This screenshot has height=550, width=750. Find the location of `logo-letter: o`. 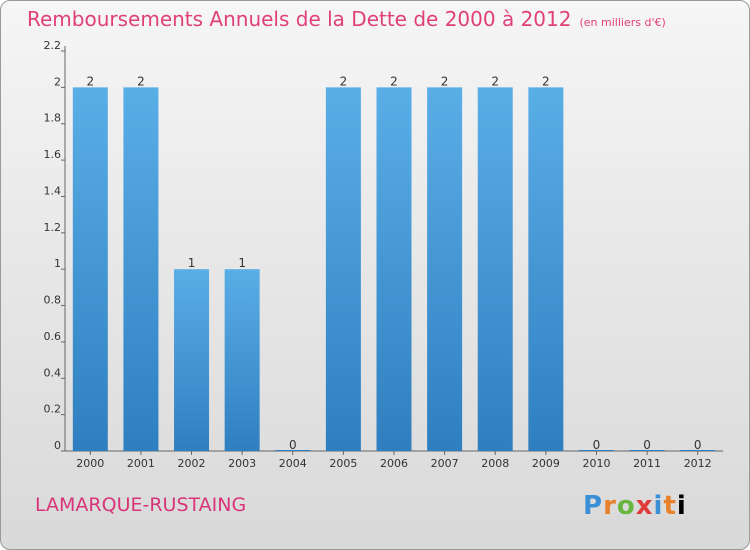

logo-letter: o is located at coordinates (626, 506).